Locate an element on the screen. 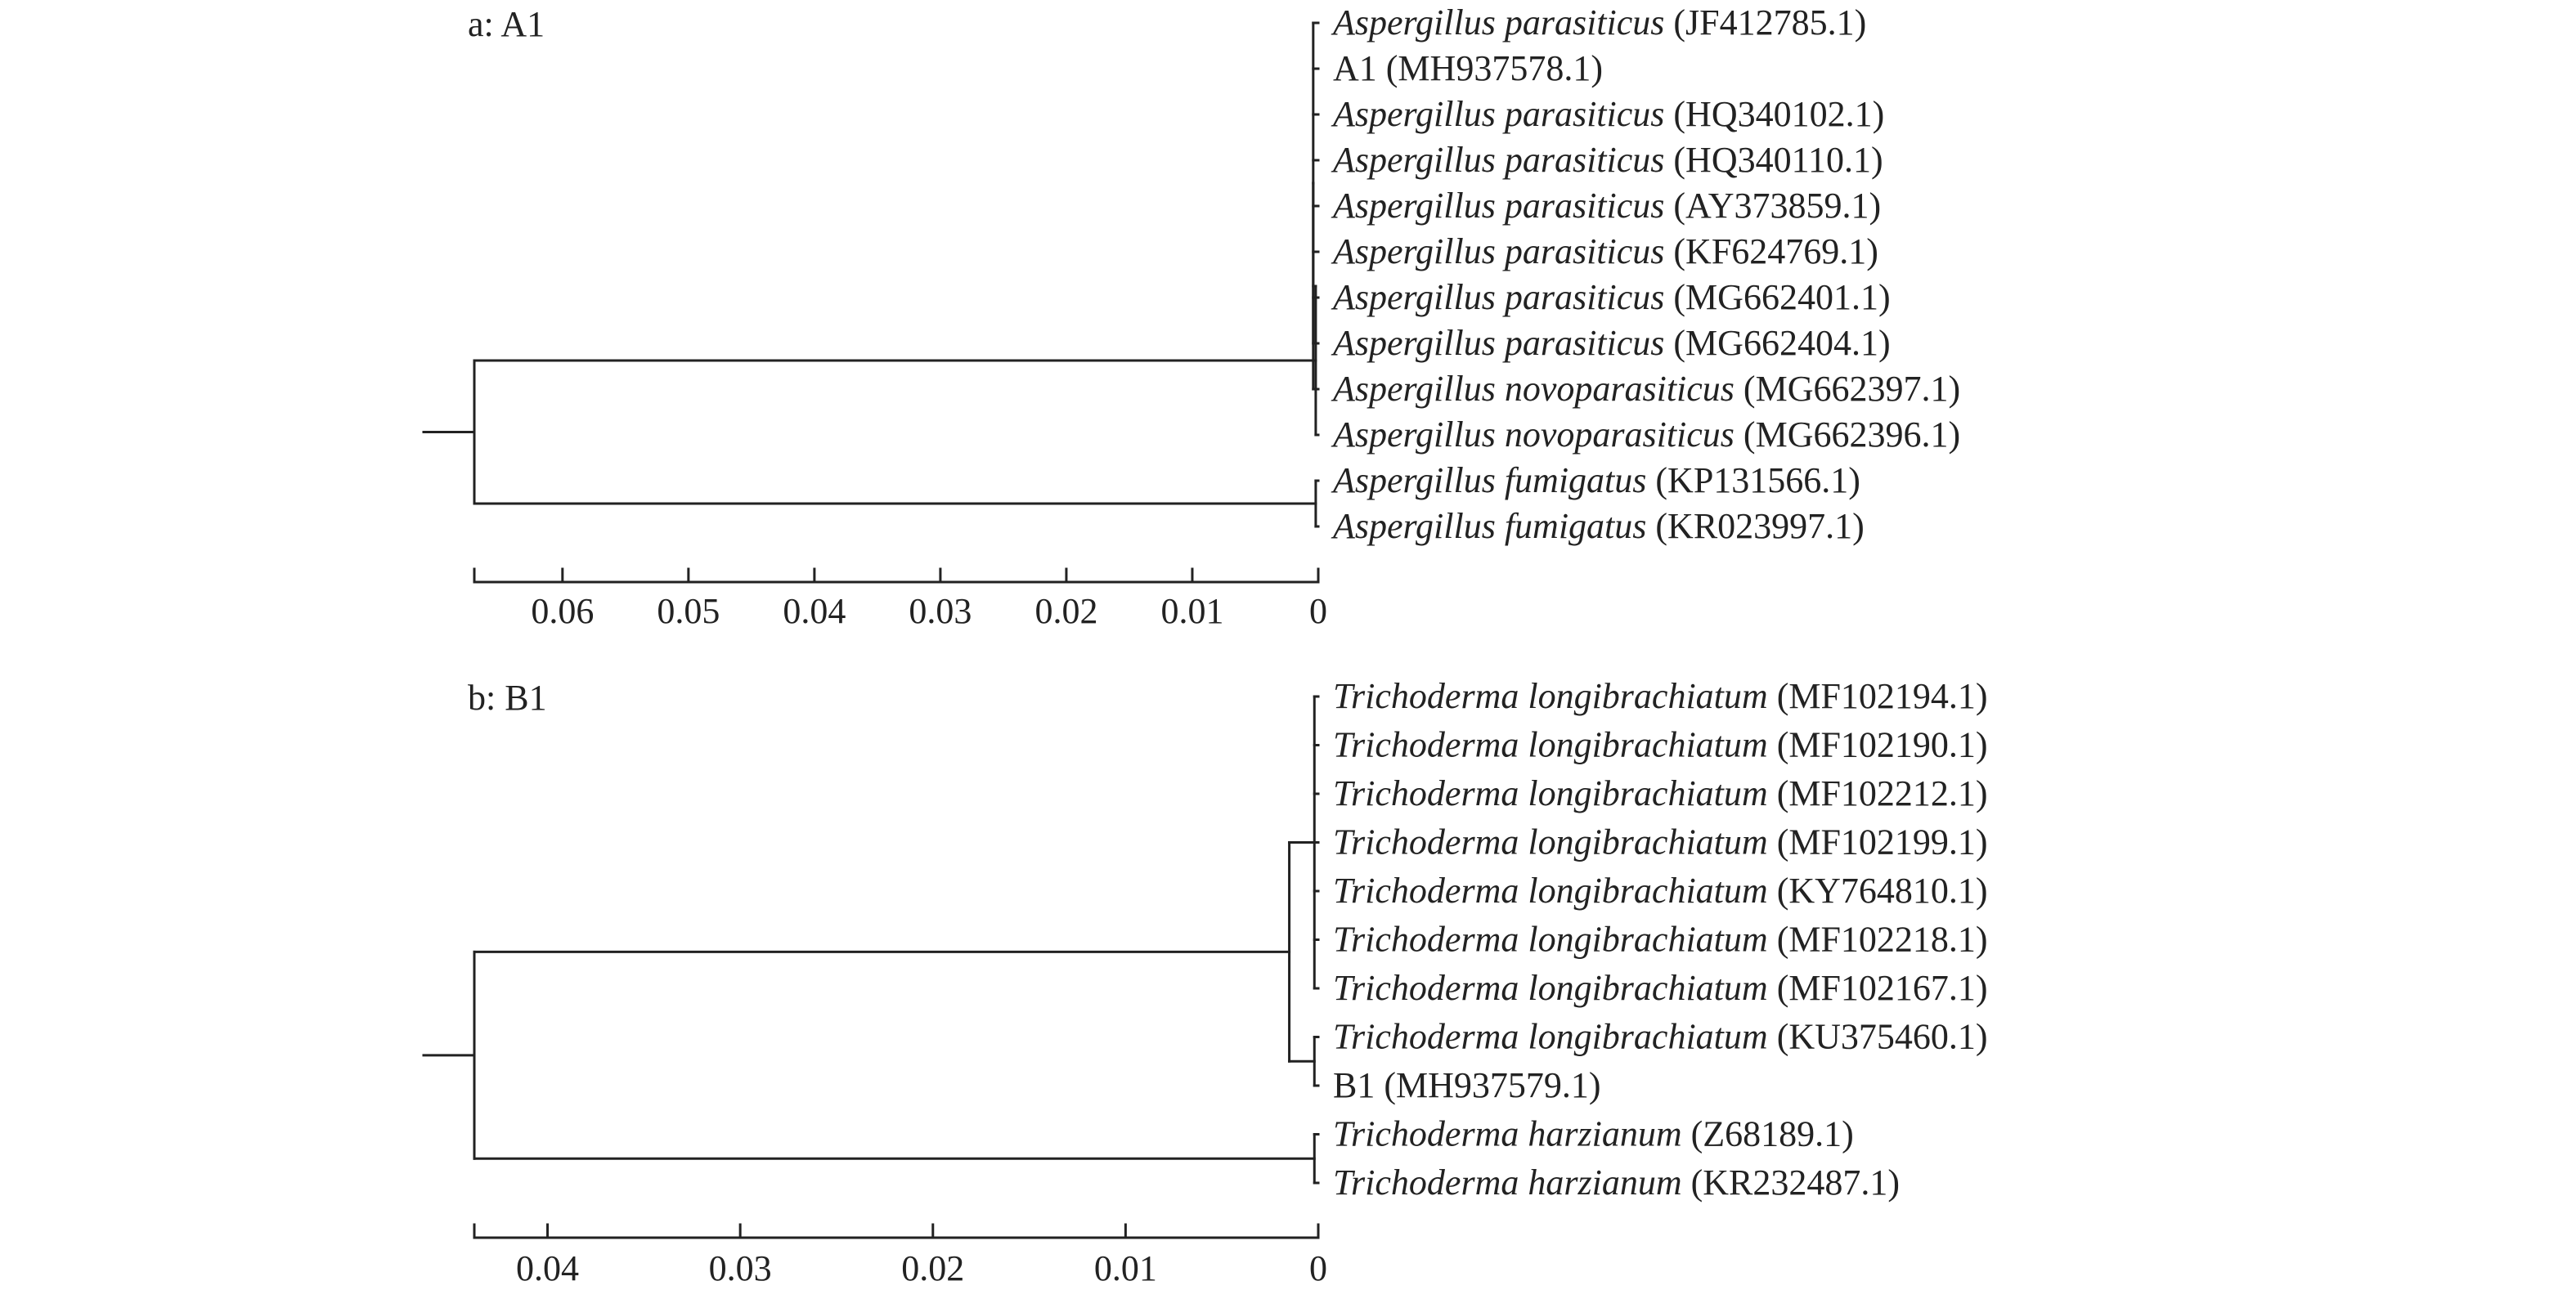  taxon-accession: B1 (MH937579.1) is located at coordinates (1467, 1085).